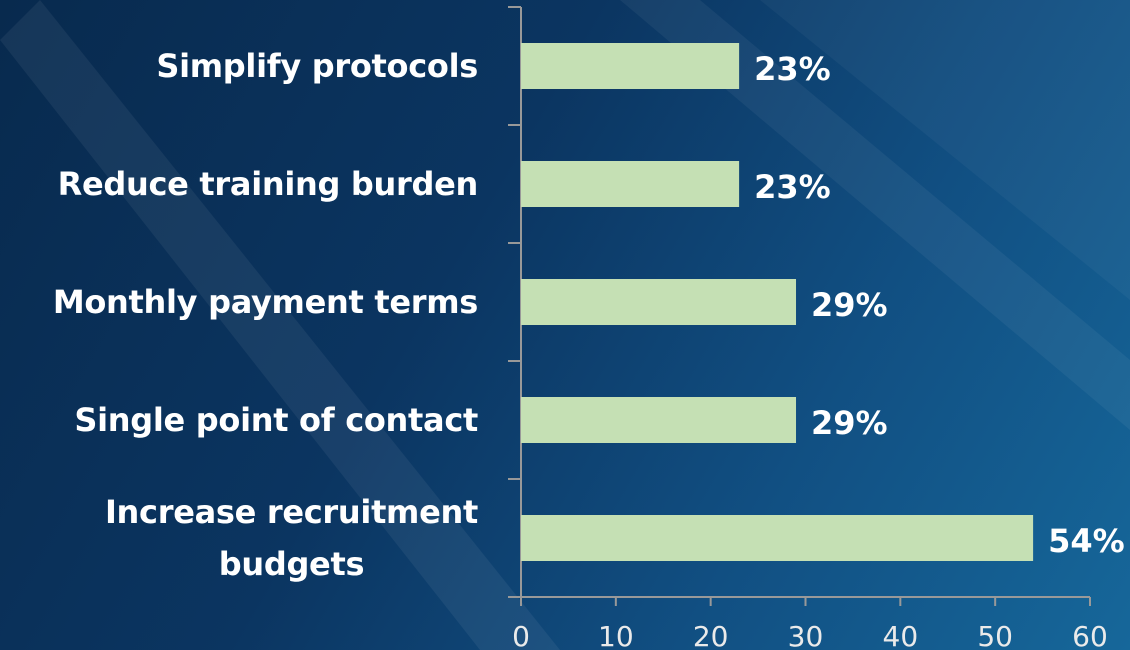 The width and height of the screenshot is (1130, 650). Describe the element at coordinates (995, 635) in the screenshot. I see `x-tick-label: 50` at that location.